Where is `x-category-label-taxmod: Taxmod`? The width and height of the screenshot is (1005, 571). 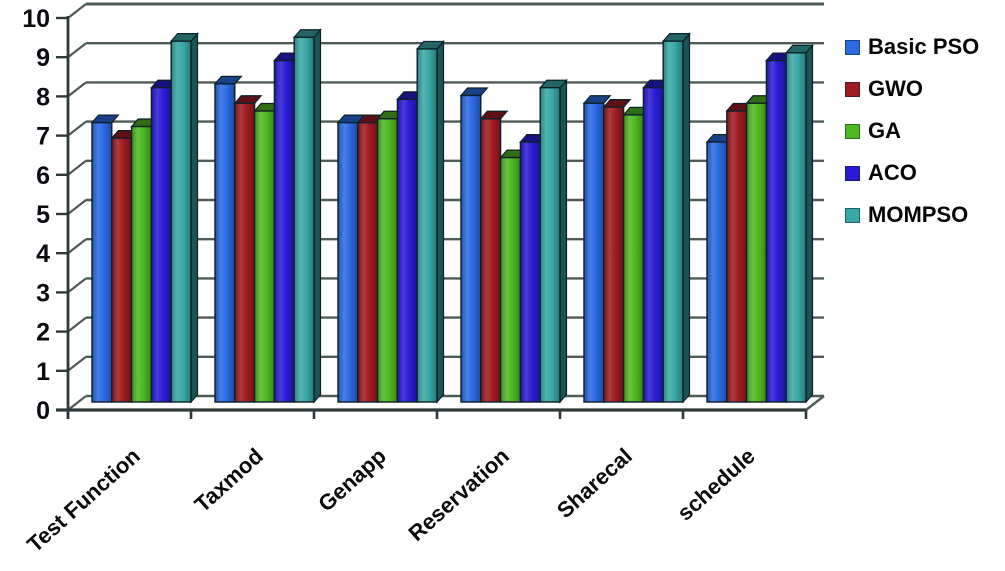 x-category-label-taxmod: Taxmod is located at coordinates (229, 480).